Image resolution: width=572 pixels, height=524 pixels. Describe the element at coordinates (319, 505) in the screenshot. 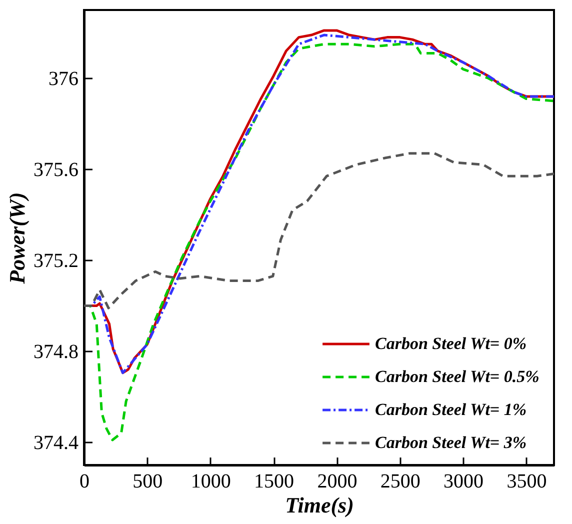

I see `x-axis-title: Time(s)` at that location.